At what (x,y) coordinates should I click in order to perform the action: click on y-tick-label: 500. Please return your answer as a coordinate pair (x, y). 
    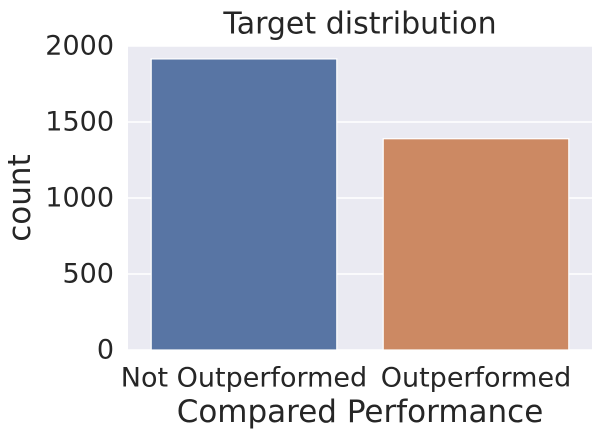
    Looking at the image, I should click on (88, 274).